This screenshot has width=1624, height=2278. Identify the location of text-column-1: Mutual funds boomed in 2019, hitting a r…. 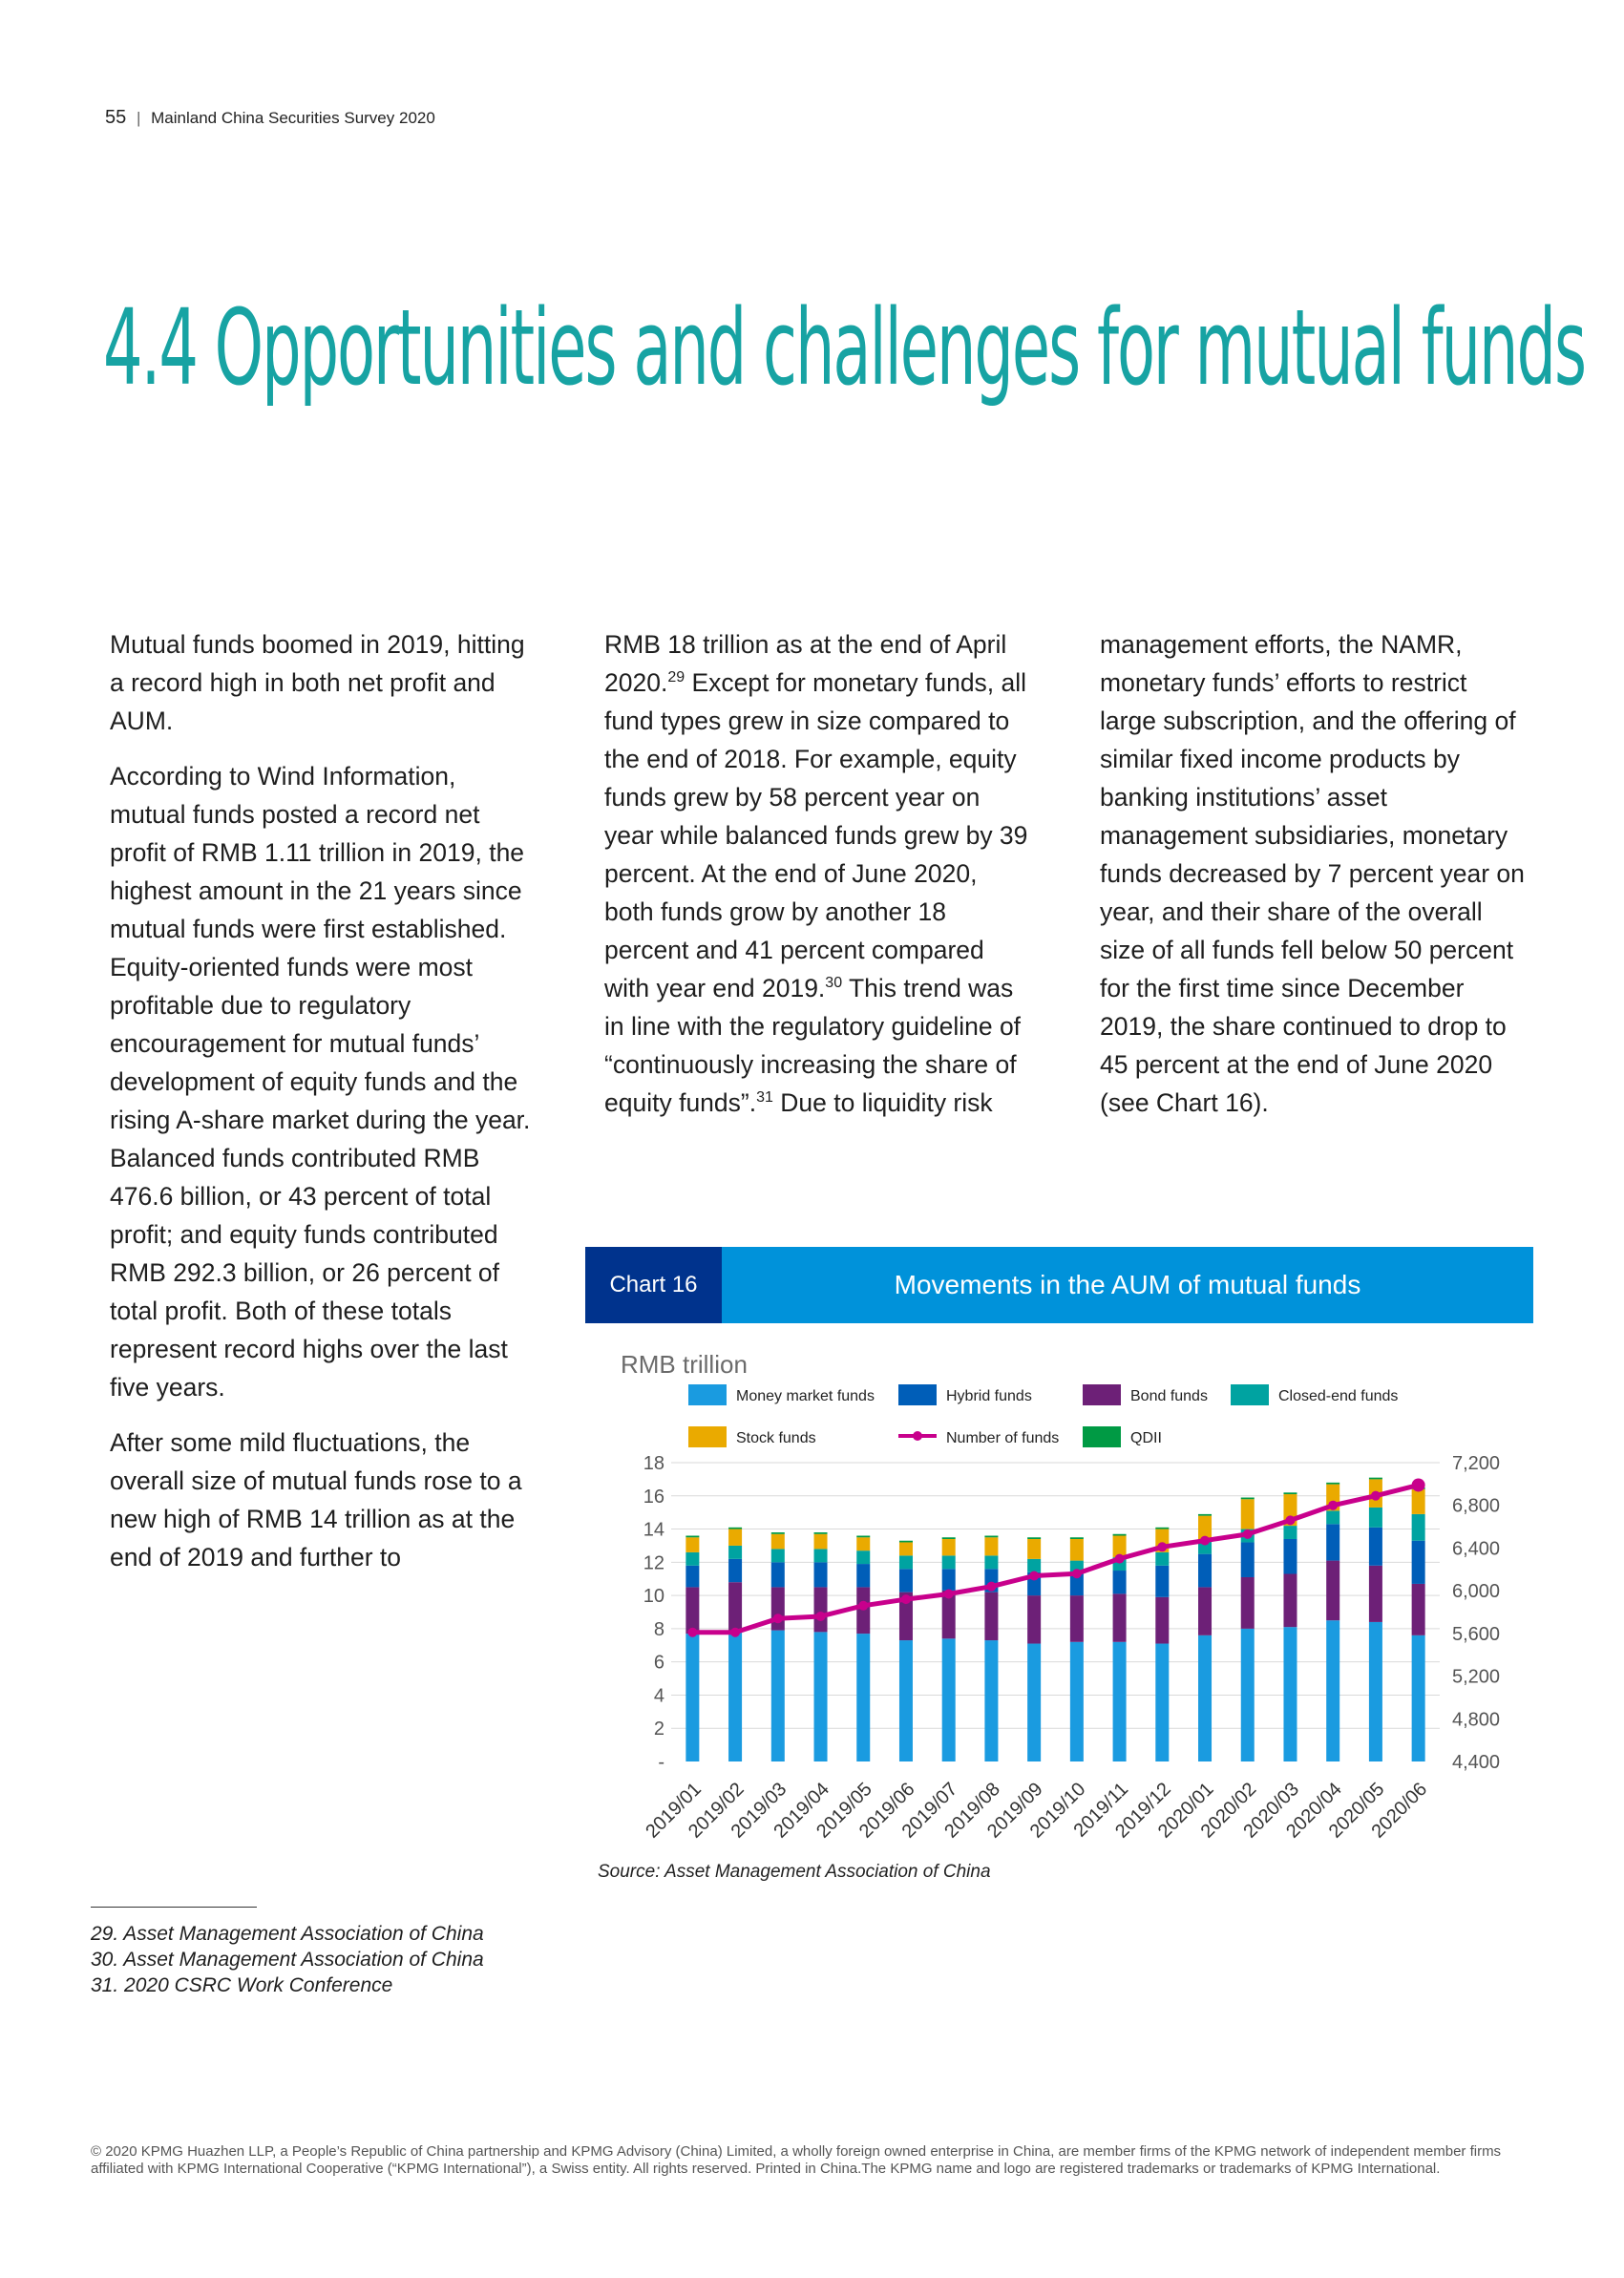
(322, 1109).